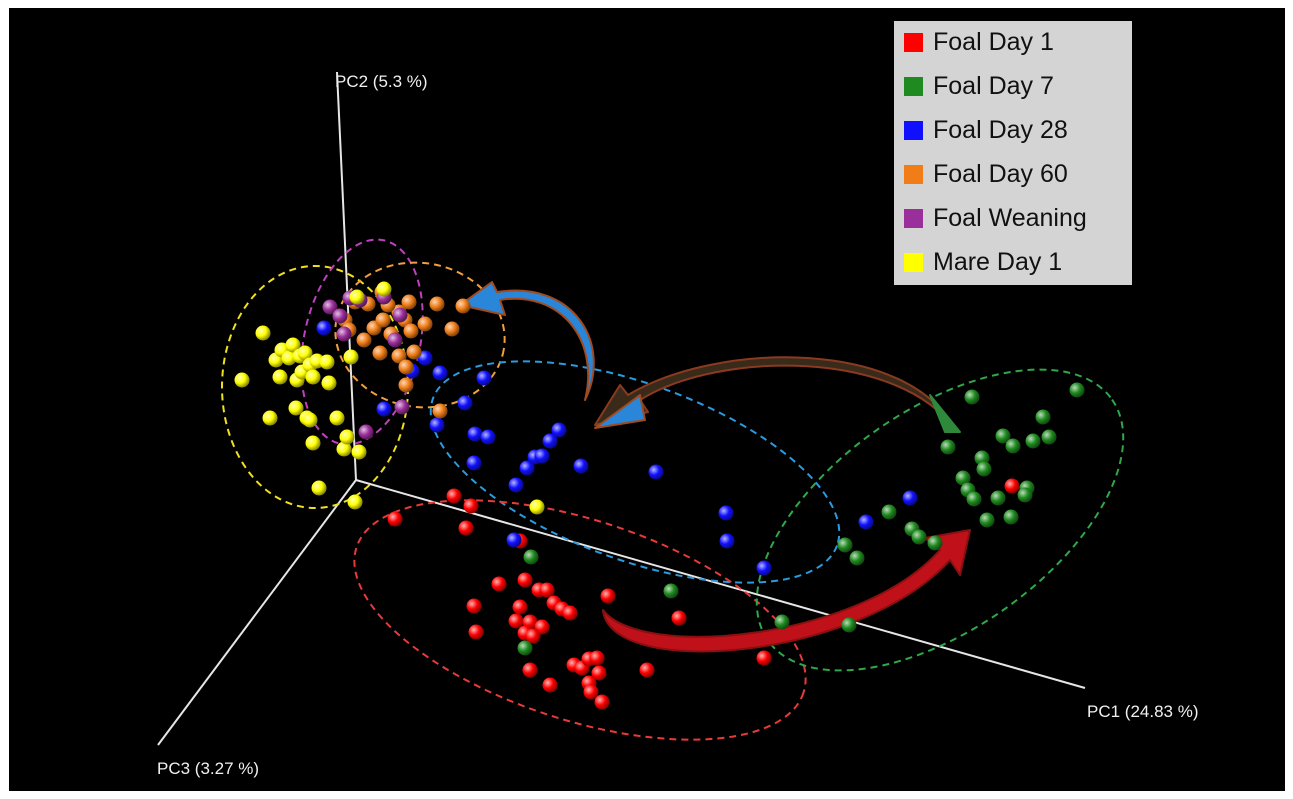  I want to click on pc2-axis-line, so click(346, 276).